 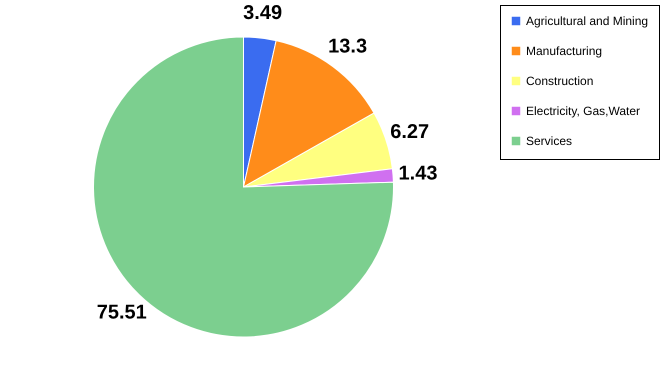 I want to click on data-label: 75.51, so click(x=121, y=313).